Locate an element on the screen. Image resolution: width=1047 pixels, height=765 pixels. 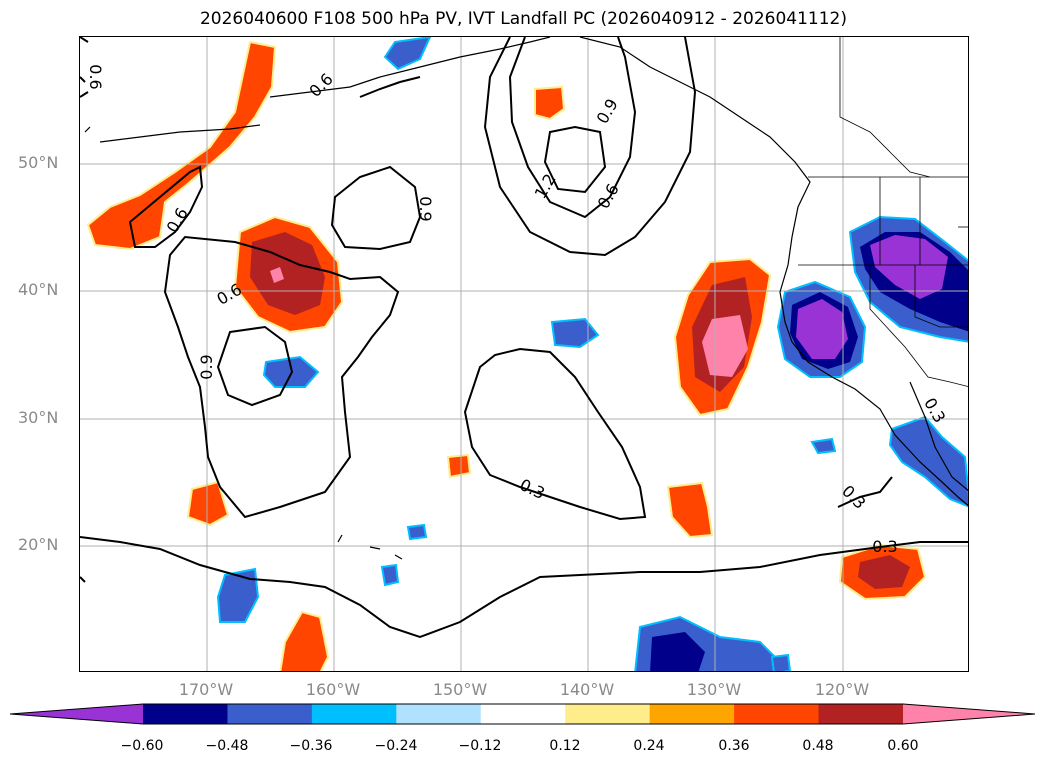
lon-label-170w: 170°W is located at coordinates (206, 689).